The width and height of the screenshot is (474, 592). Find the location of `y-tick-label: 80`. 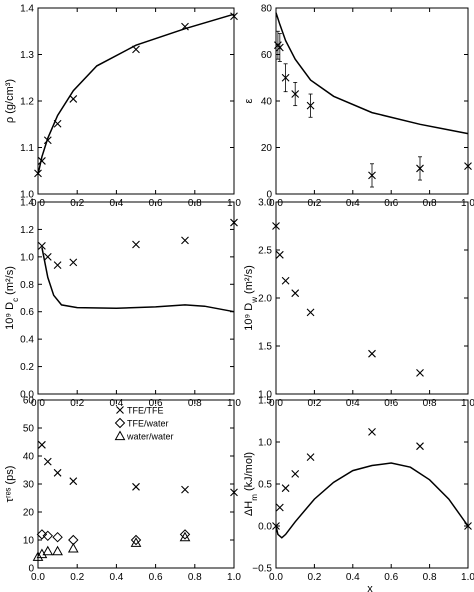

y-tick-label: 80 is located at coordinates (267, 9).